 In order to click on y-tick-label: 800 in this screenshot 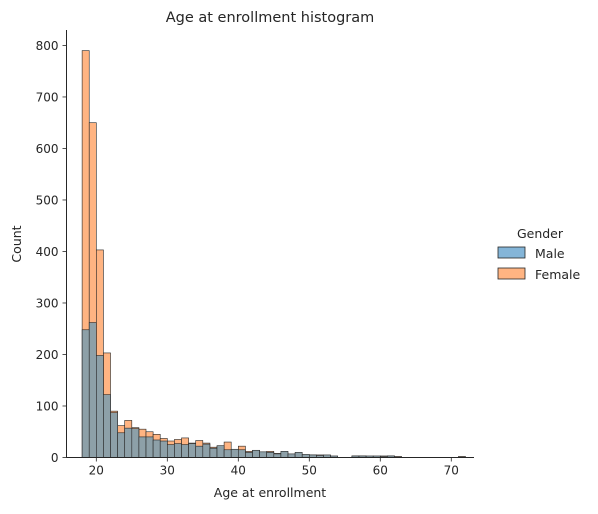, I will do `click(47, 46)`.